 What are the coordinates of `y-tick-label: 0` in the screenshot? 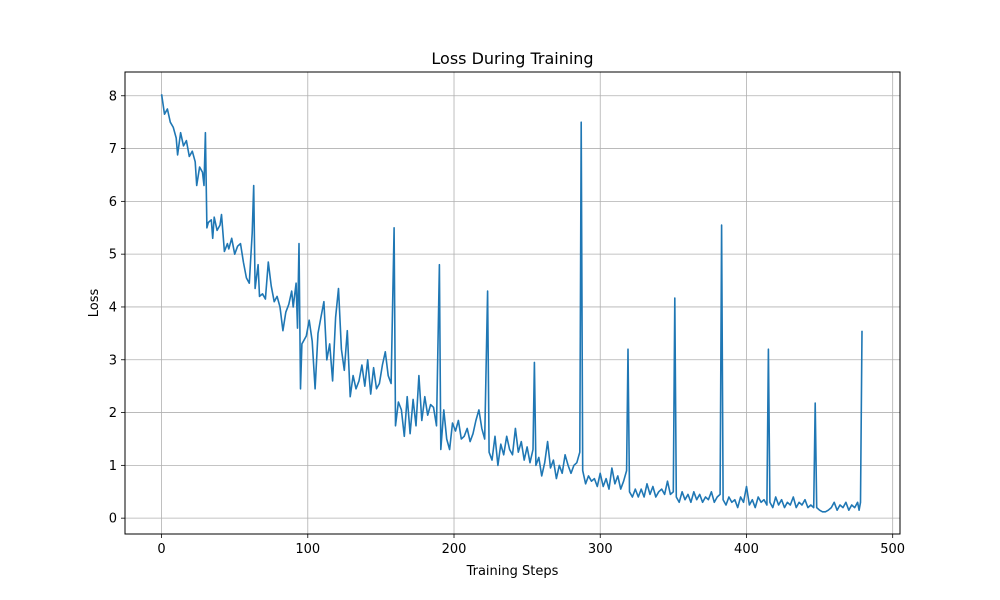 It's located at (113, 519).